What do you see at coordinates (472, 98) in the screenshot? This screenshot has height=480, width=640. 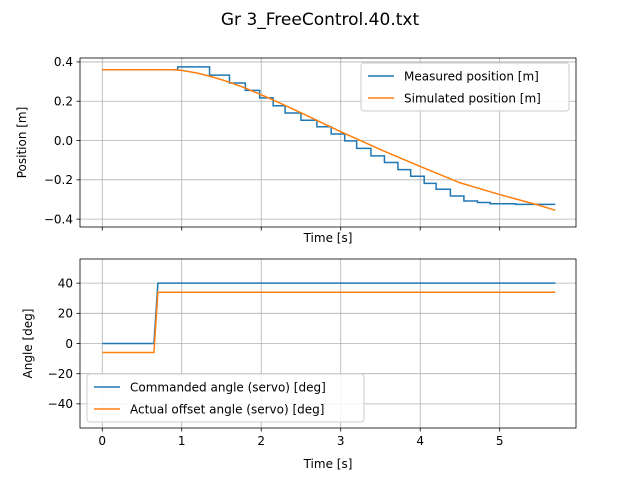 I see `legend-label: Simulated position [m]` at bounding box center [472, 98].